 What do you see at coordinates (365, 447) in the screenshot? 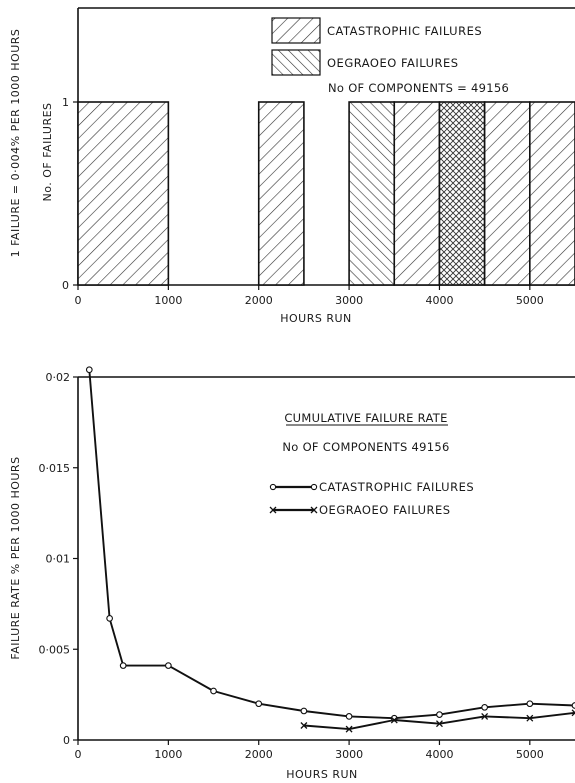
I see `bottom-chart-subtitle: No OF COMPONENTS 49156` at bounding box center [365, 447].